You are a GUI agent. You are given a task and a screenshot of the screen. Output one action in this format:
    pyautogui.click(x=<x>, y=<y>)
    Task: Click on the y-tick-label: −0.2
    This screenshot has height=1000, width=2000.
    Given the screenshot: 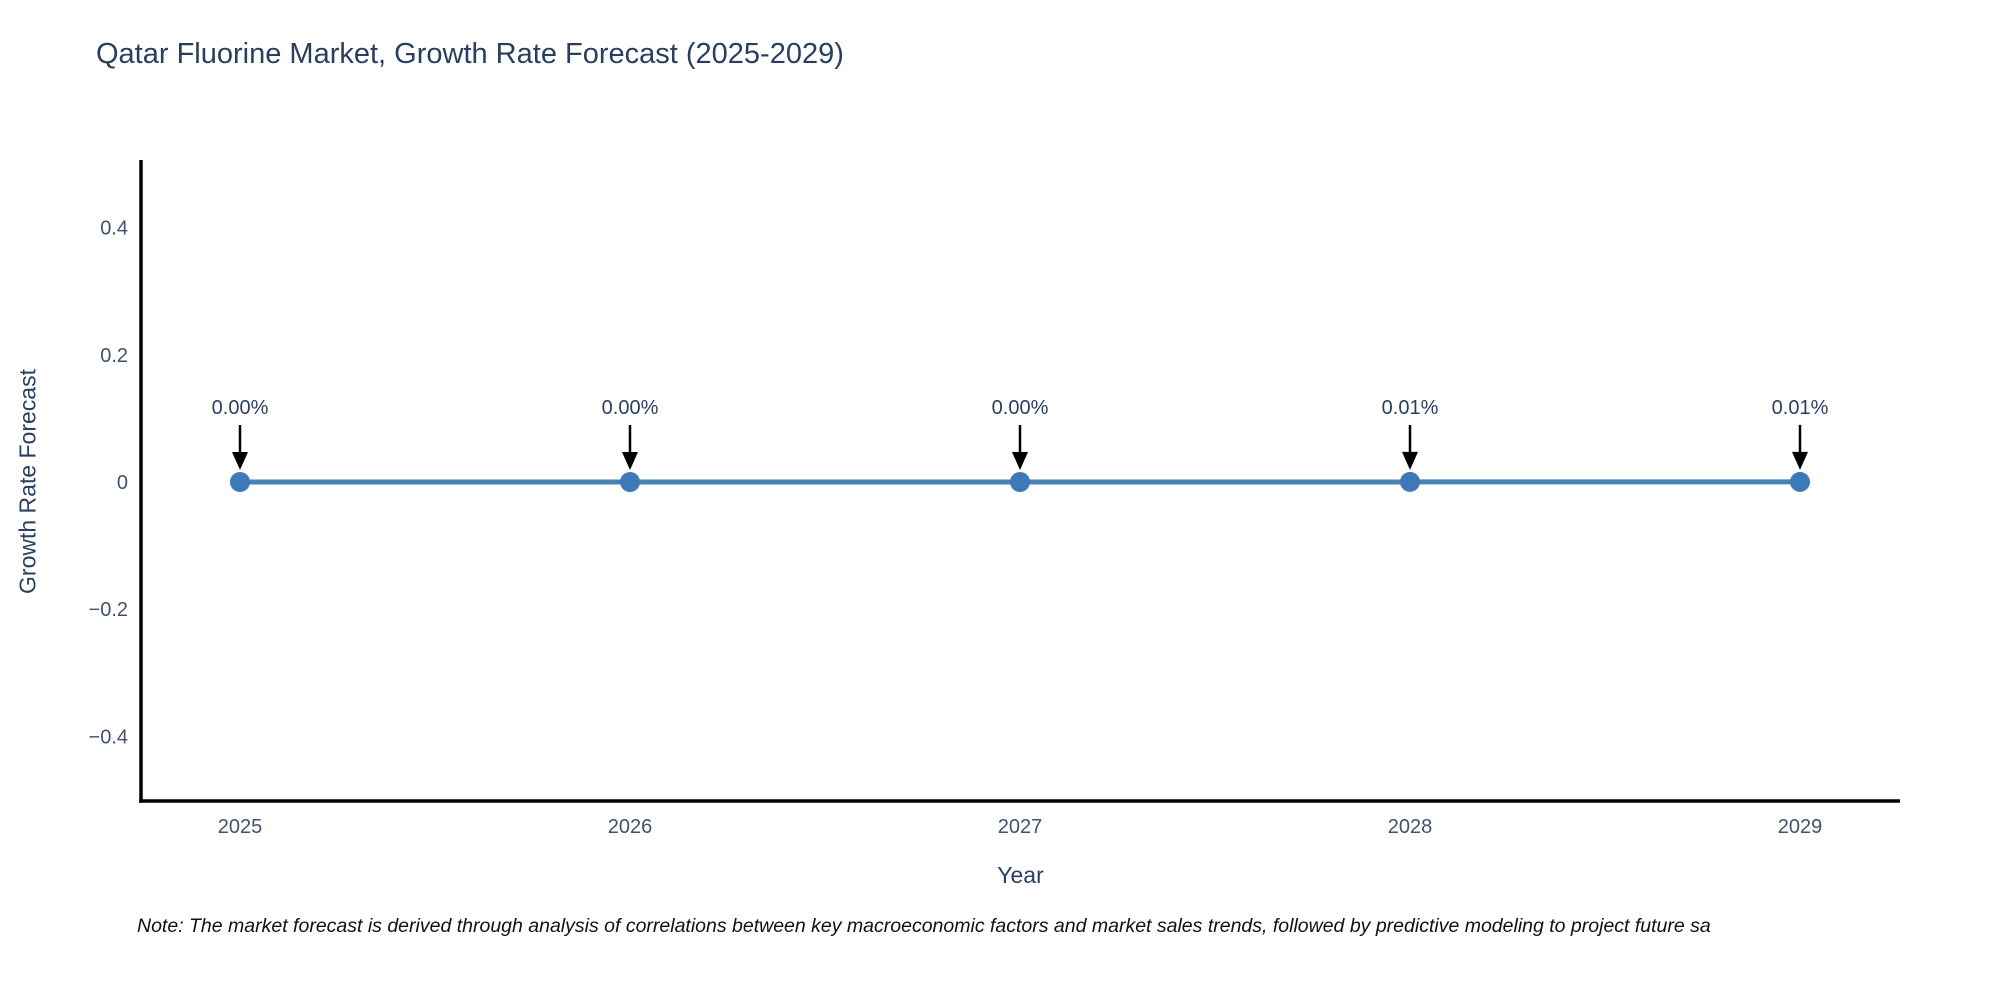 What is the action you would take?
    pyautogui.click(x=108, y=610)
    